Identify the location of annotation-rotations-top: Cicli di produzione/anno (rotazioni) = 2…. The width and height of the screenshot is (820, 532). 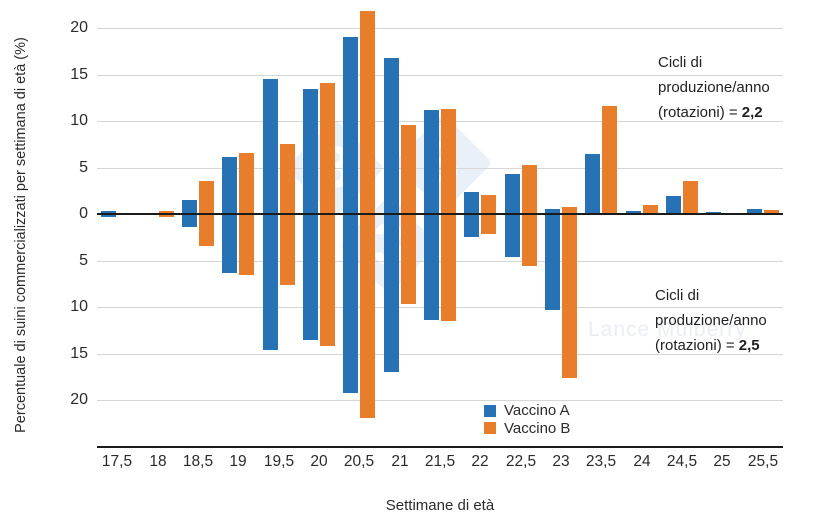
(714, 87).